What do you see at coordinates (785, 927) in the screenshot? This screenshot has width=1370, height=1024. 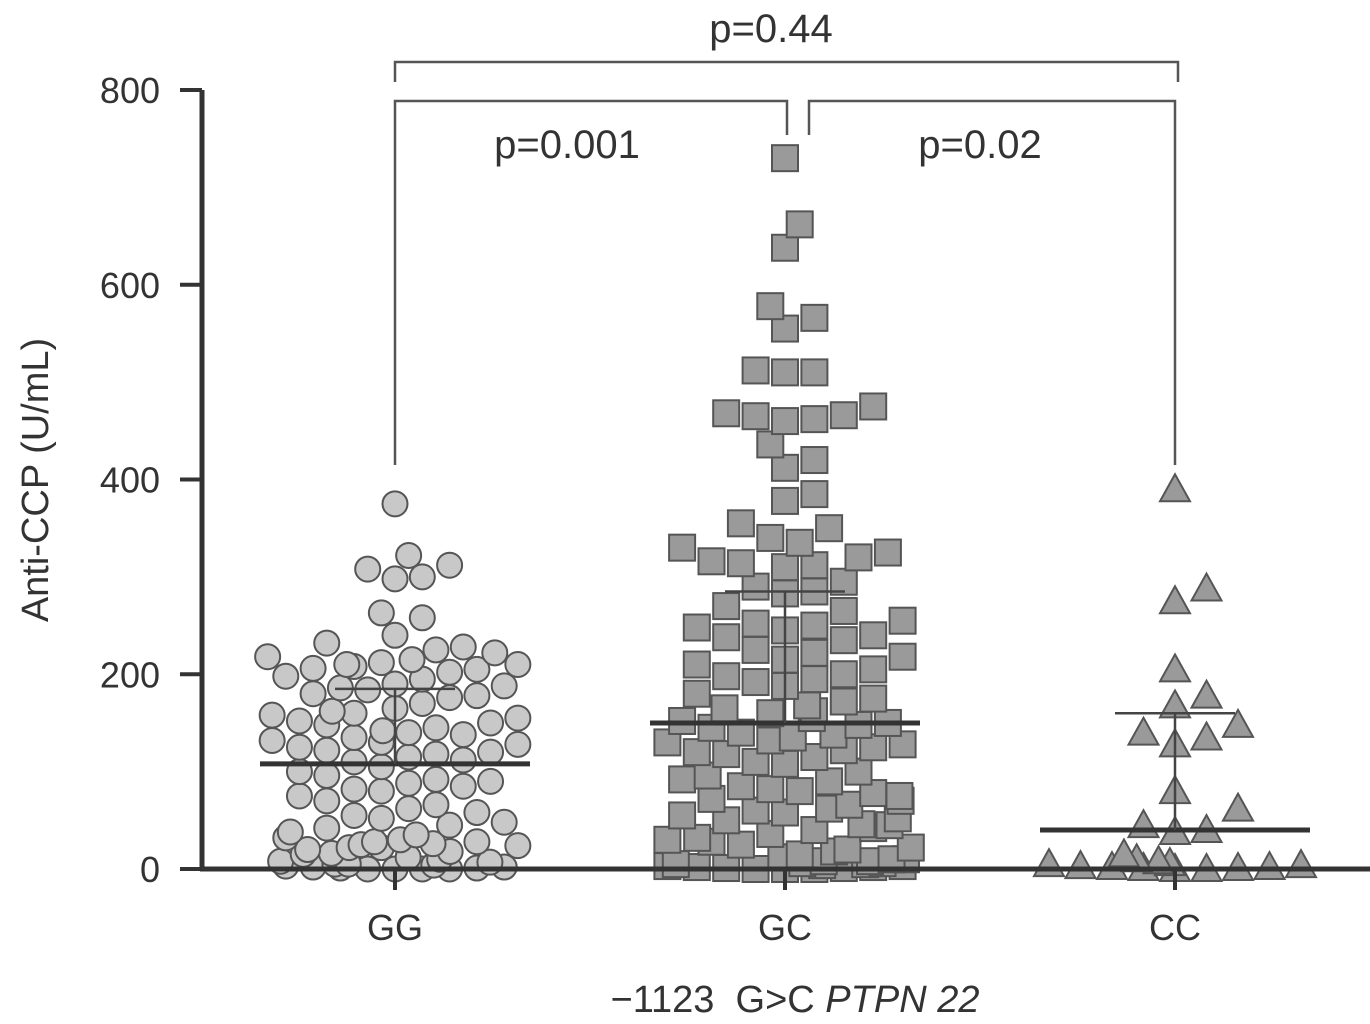 I see `x-tick-label: GC` at bounding box center [785, 927].